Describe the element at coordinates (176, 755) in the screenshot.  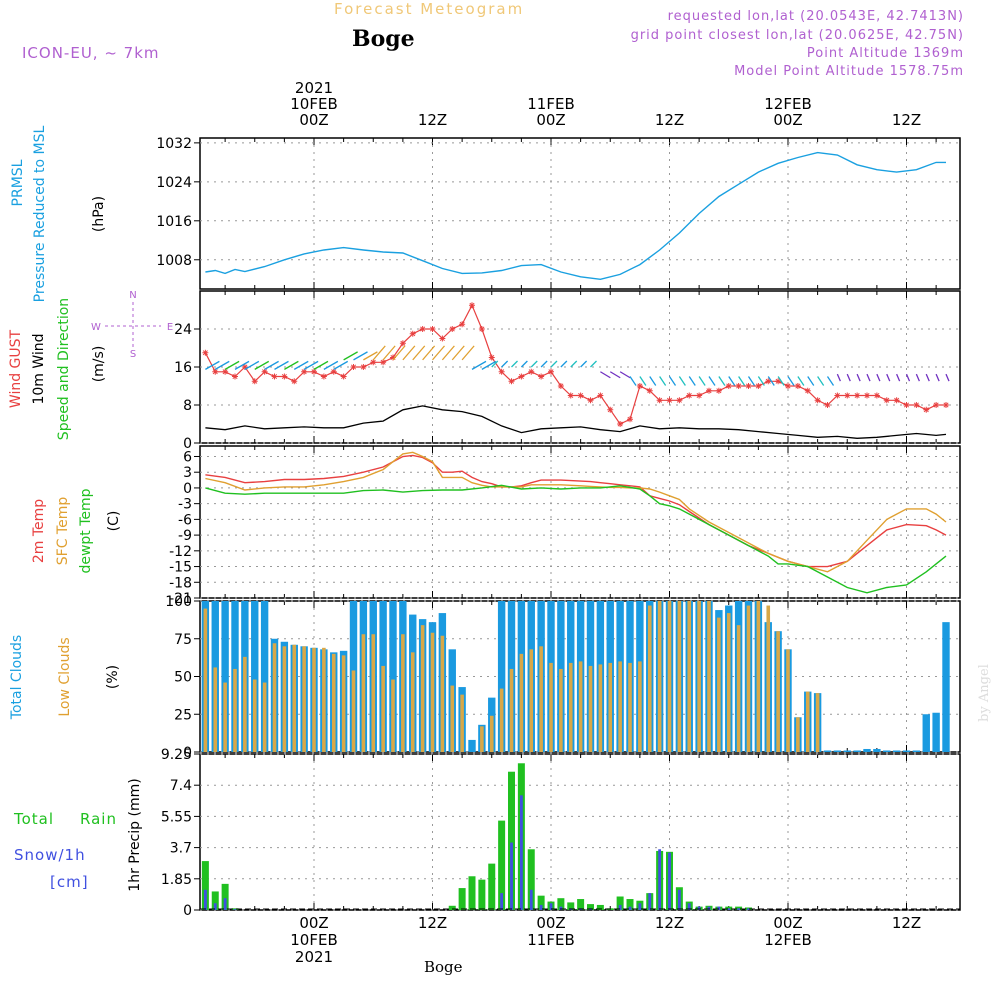
I see `y-tick-label: 9.25` at that location.